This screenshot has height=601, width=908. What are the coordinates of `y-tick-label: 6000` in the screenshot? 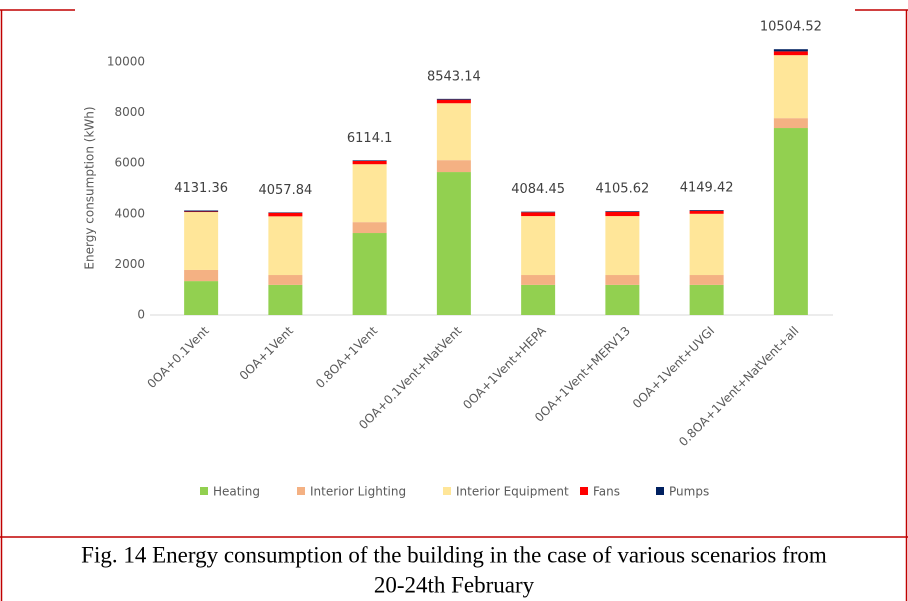 It's located at (129, 163).